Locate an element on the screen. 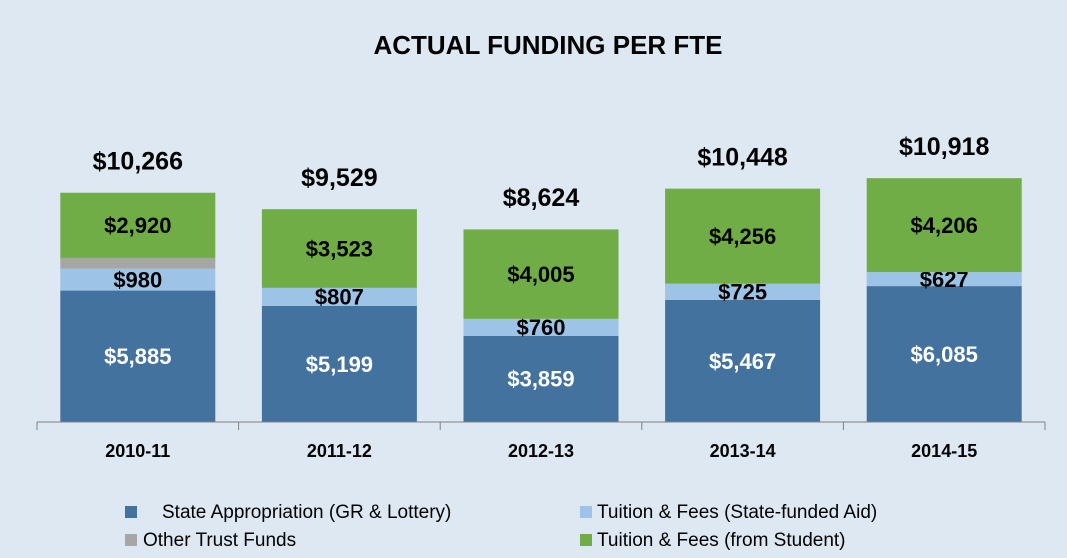 The image size is (1067, 558). data-label: $2,920 is located at coordinates (137, 225).